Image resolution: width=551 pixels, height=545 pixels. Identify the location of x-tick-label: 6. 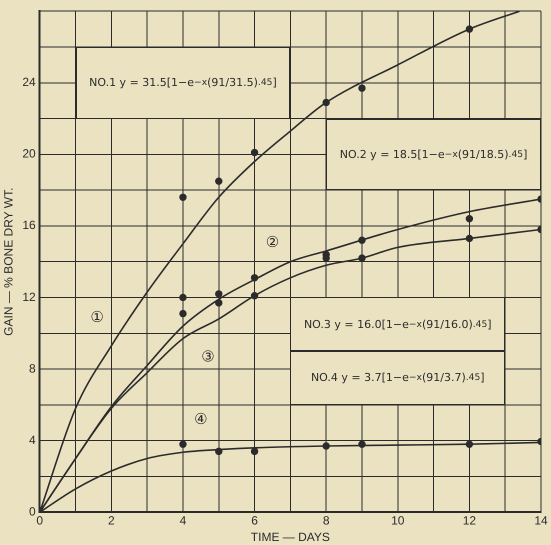
(254, 521).